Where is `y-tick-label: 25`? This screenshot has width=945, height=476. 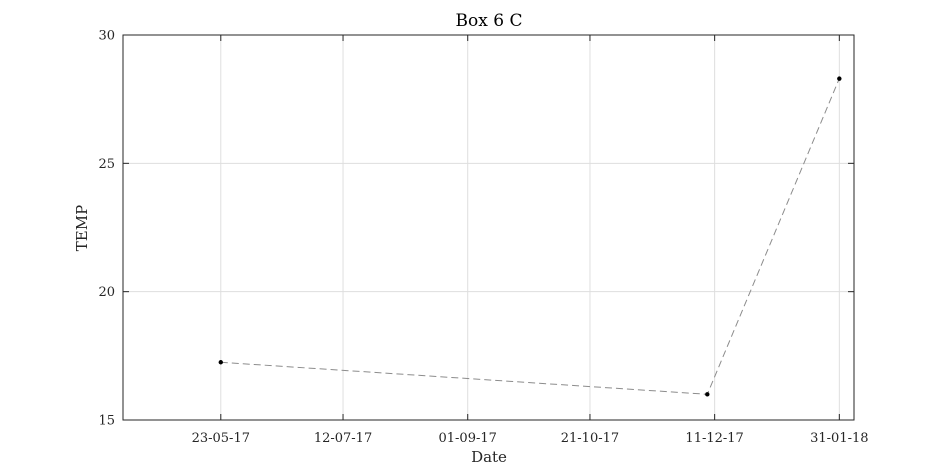
y-tick-label: 25 is located at coordinates (106, 164).